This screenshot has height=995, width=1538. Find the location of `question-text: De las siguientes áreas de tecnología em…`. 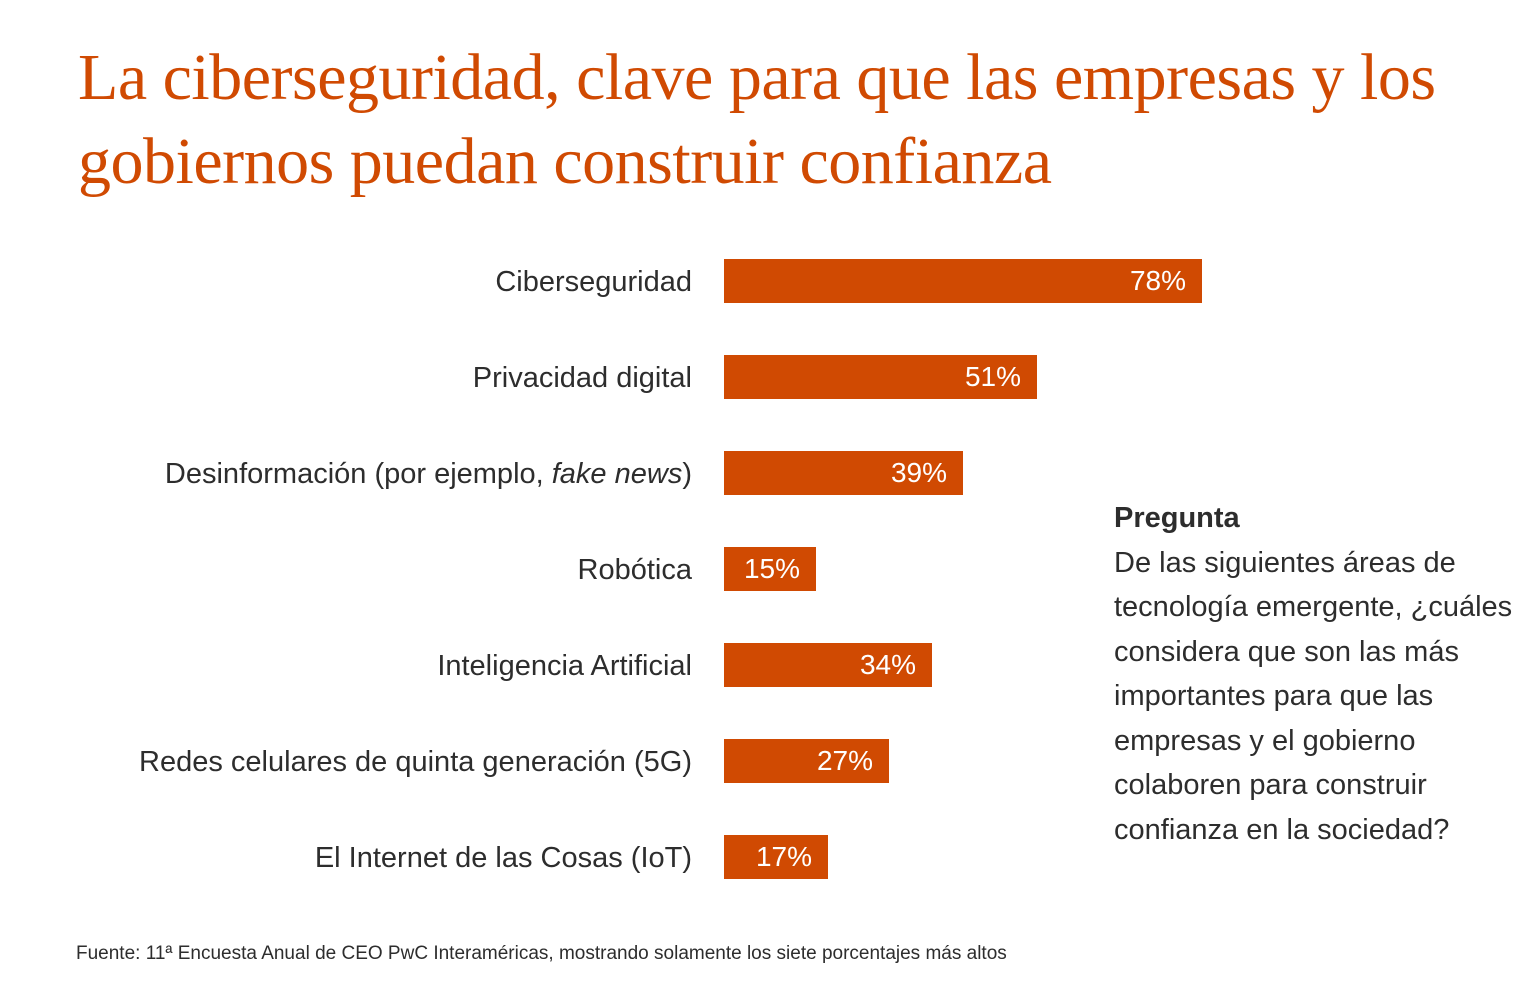

question-text: De las siguientes áreas de tecnología em… is located at coordinates (1313, 696).